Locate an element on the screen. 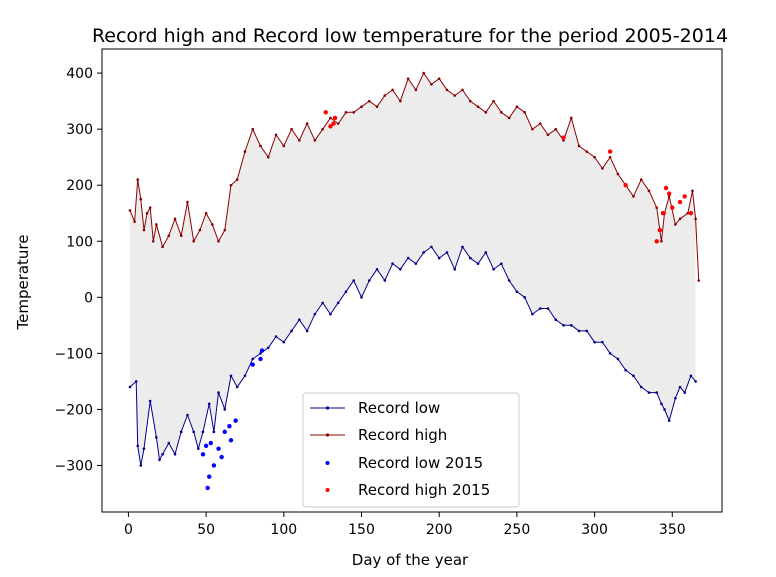 The width and height of the screenshot is (776, 577). legend-swatch-record-low-2015 is located at coordinates (327, 463).